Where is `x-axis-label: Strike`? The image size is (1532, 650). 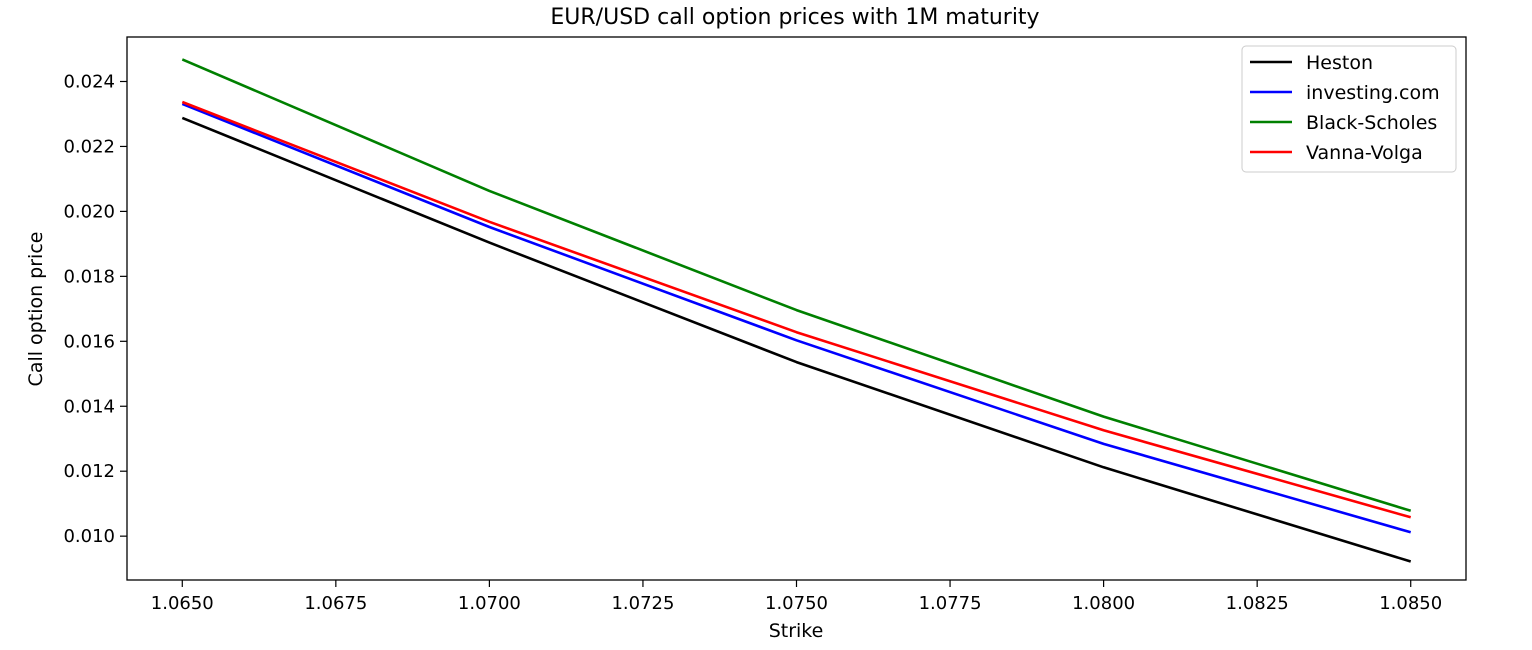
x-axis-label: Strike is located at coordinates (796, 631).